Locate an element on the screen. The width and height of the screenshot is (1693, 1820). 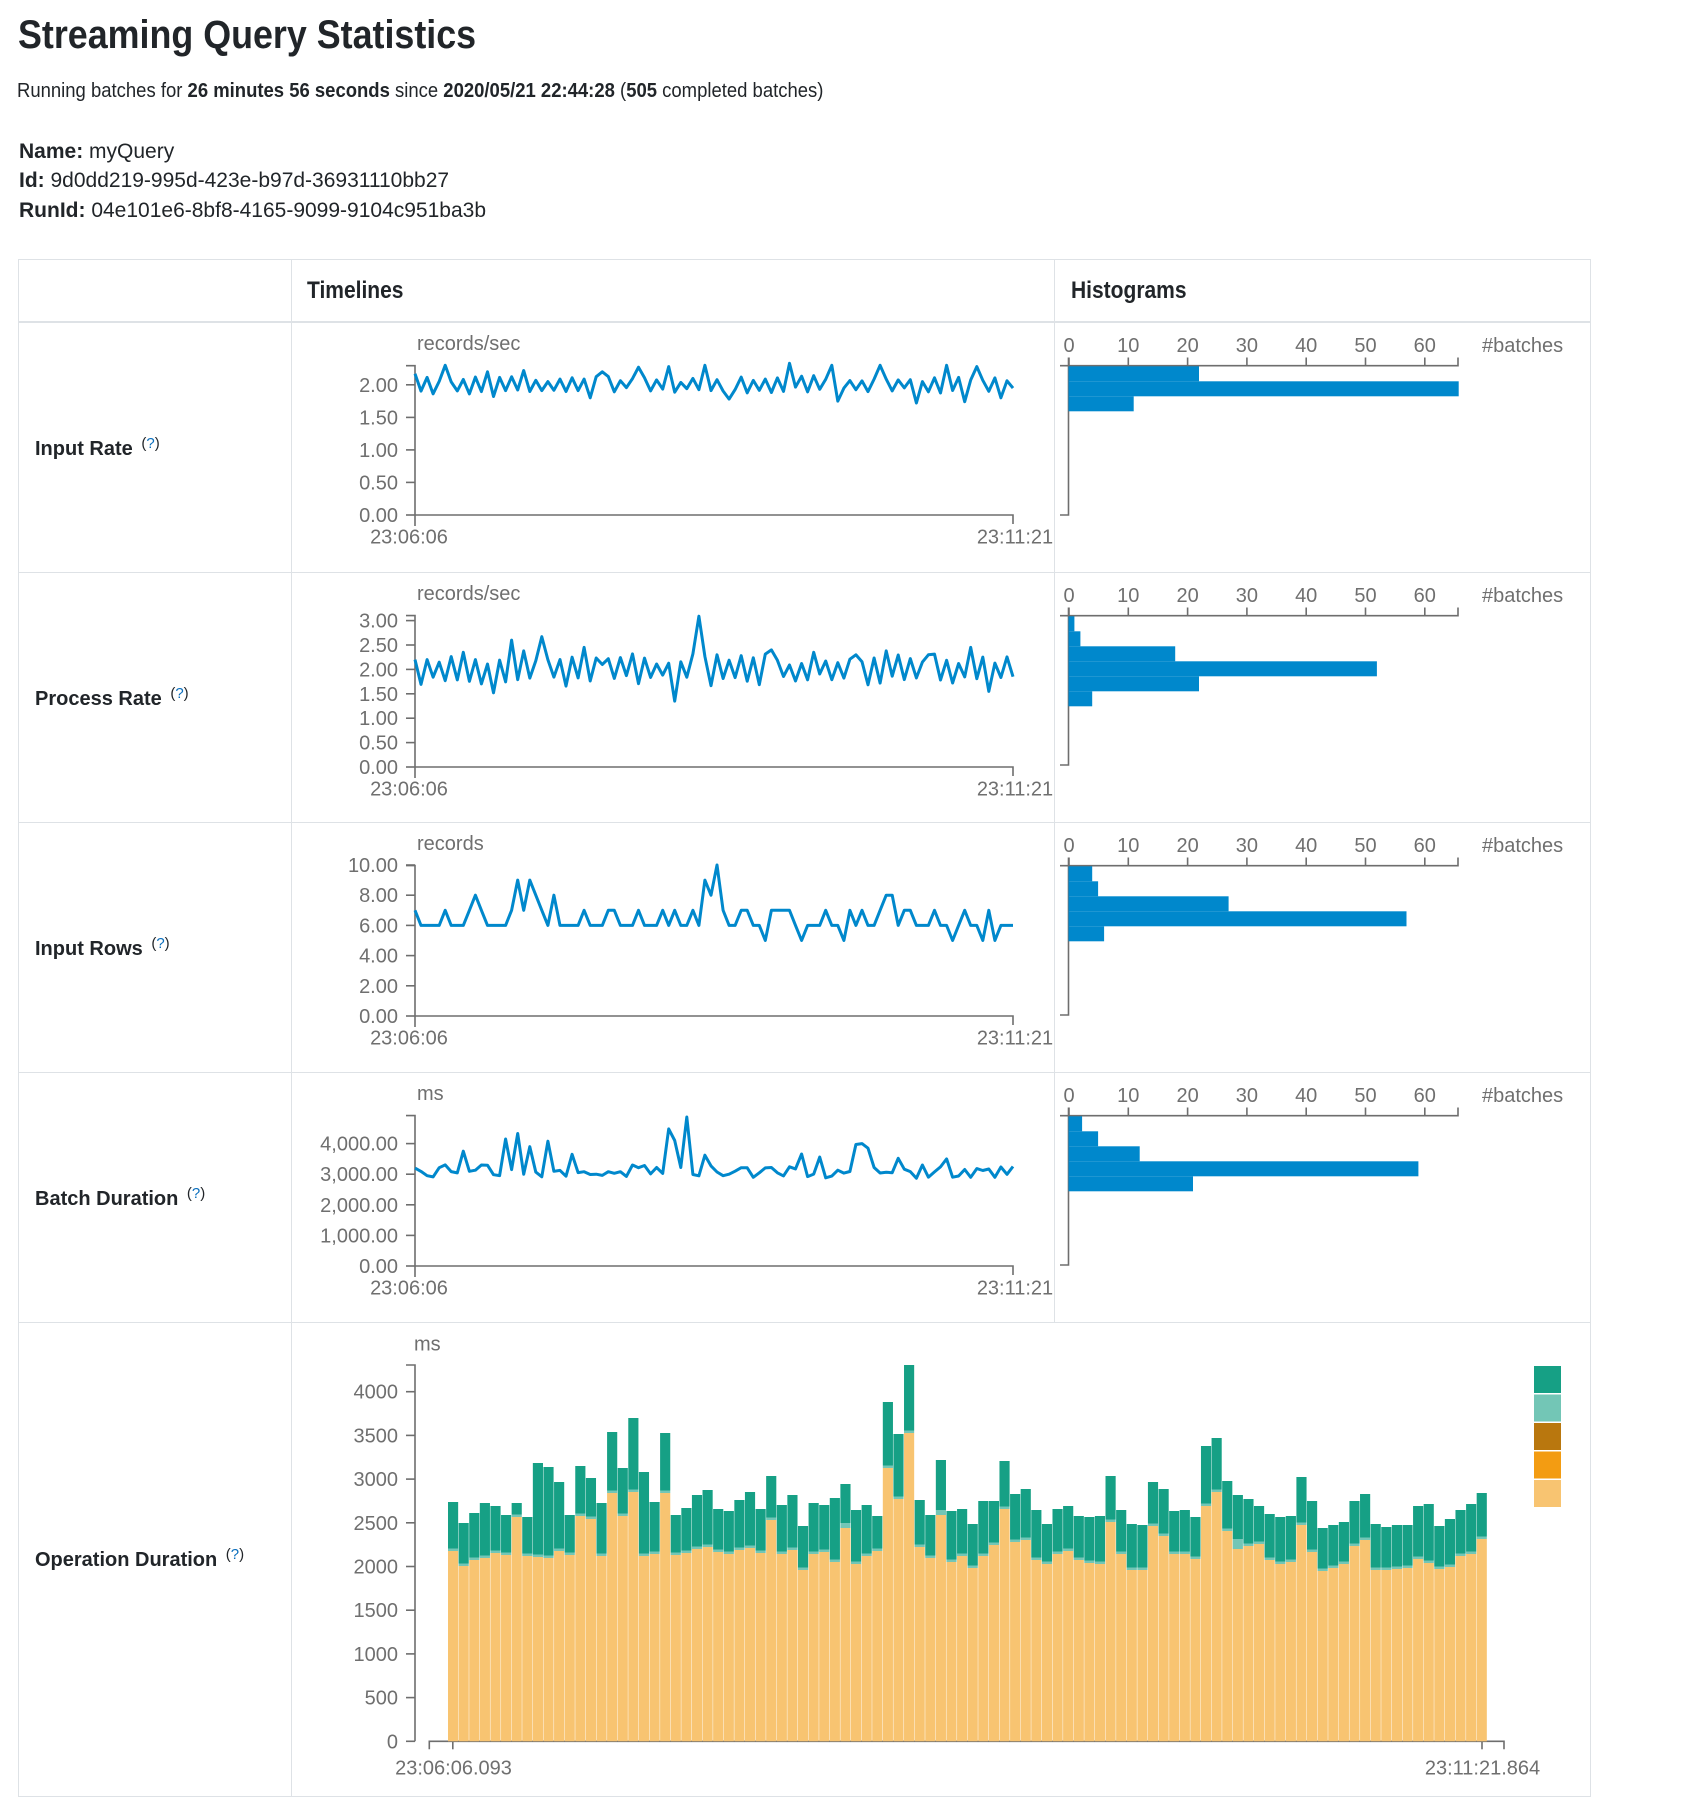
svg-text: 3.00 is located at coordinates (378, 622).